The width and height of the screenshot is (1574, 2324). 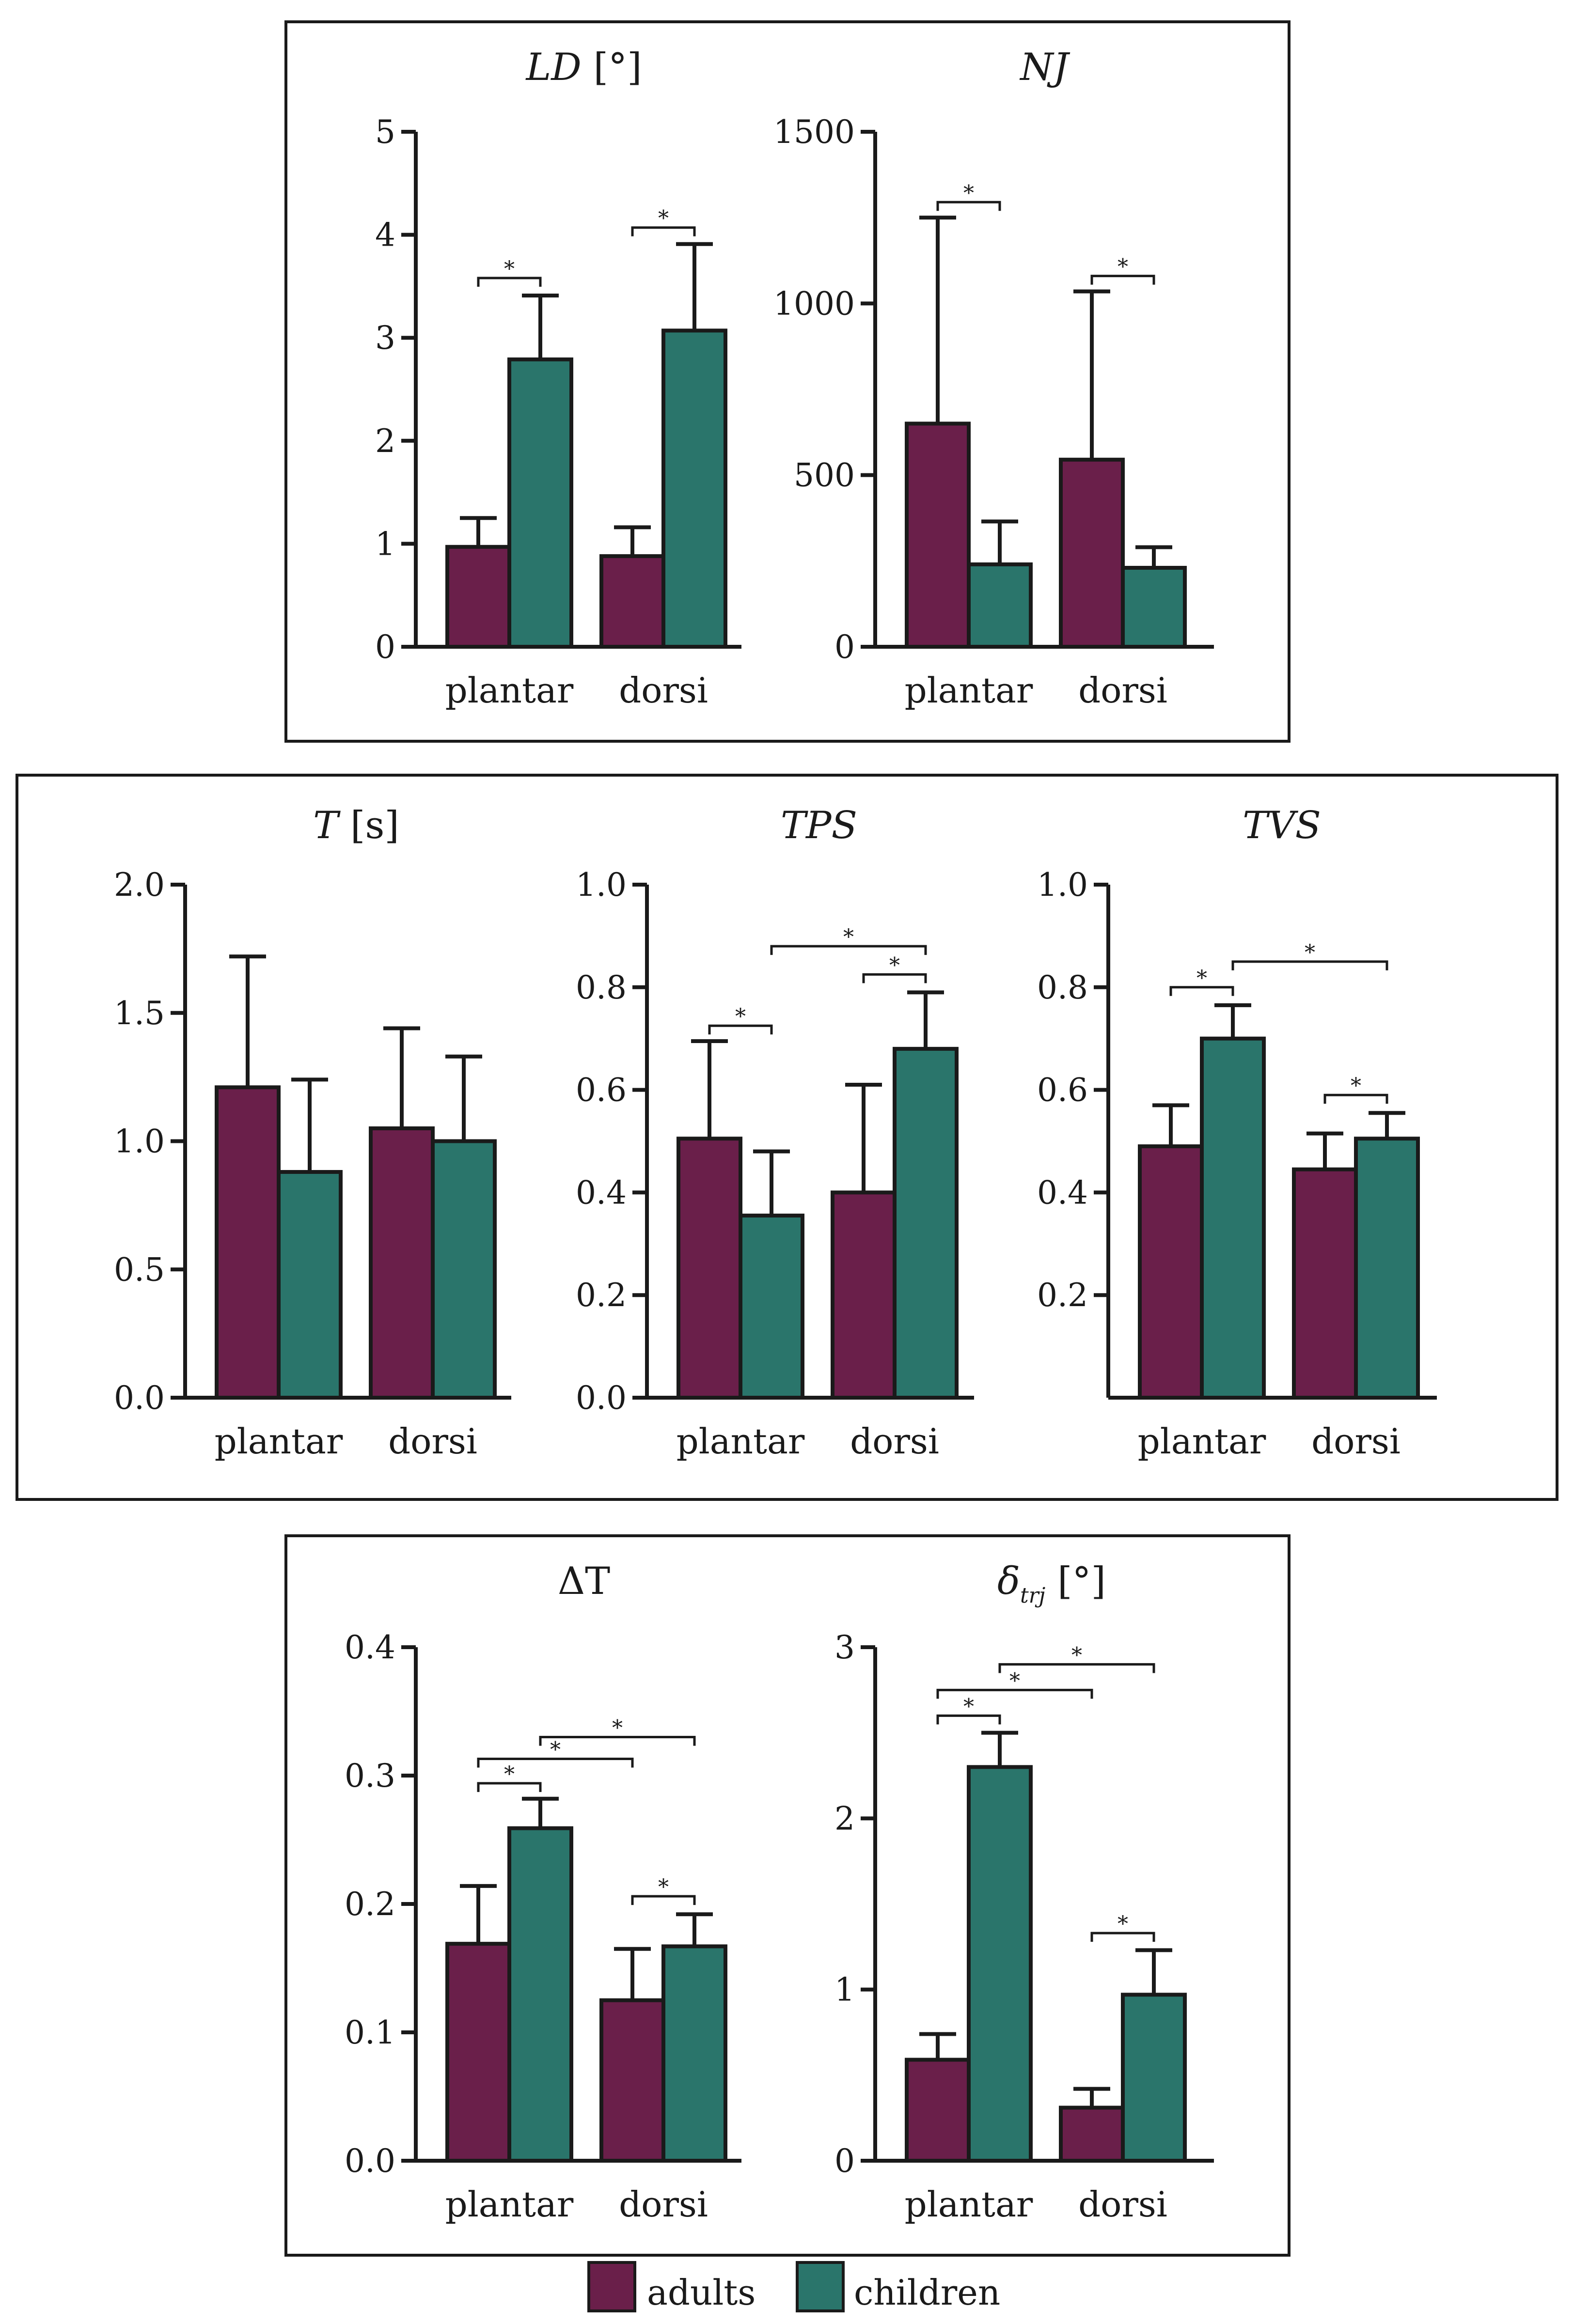 What do you see at coordinates (356, 825) in the screenshot?
I see `chart-title: T [s]` at bounding box center [356, 825].